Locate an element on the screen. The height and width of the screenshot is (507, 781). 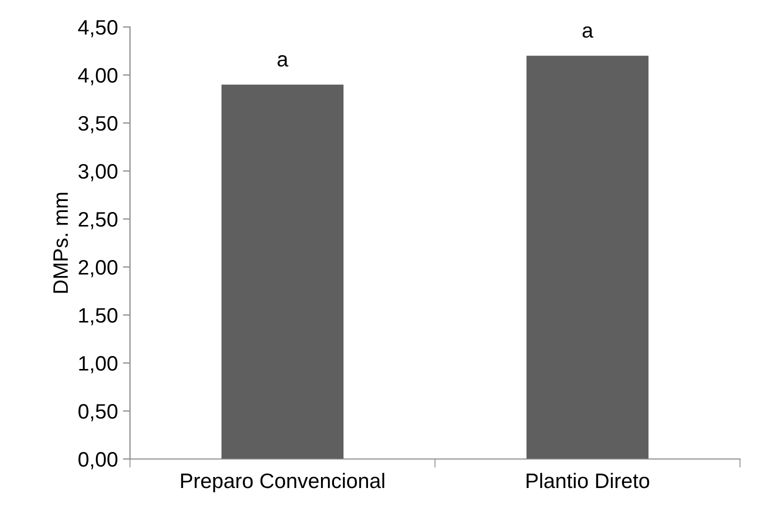
x-tick-label: Plantio Direto is located at coordinates (588, 480).